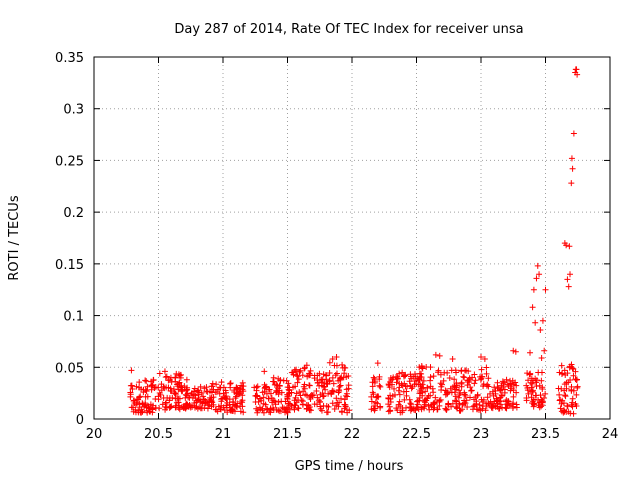 The width and height of the screenshot is (640, 480). What do you see at coordinates (223, 434) in the screenshot?
I see `x-tick-label: 21` at bounding box center [223, 434].